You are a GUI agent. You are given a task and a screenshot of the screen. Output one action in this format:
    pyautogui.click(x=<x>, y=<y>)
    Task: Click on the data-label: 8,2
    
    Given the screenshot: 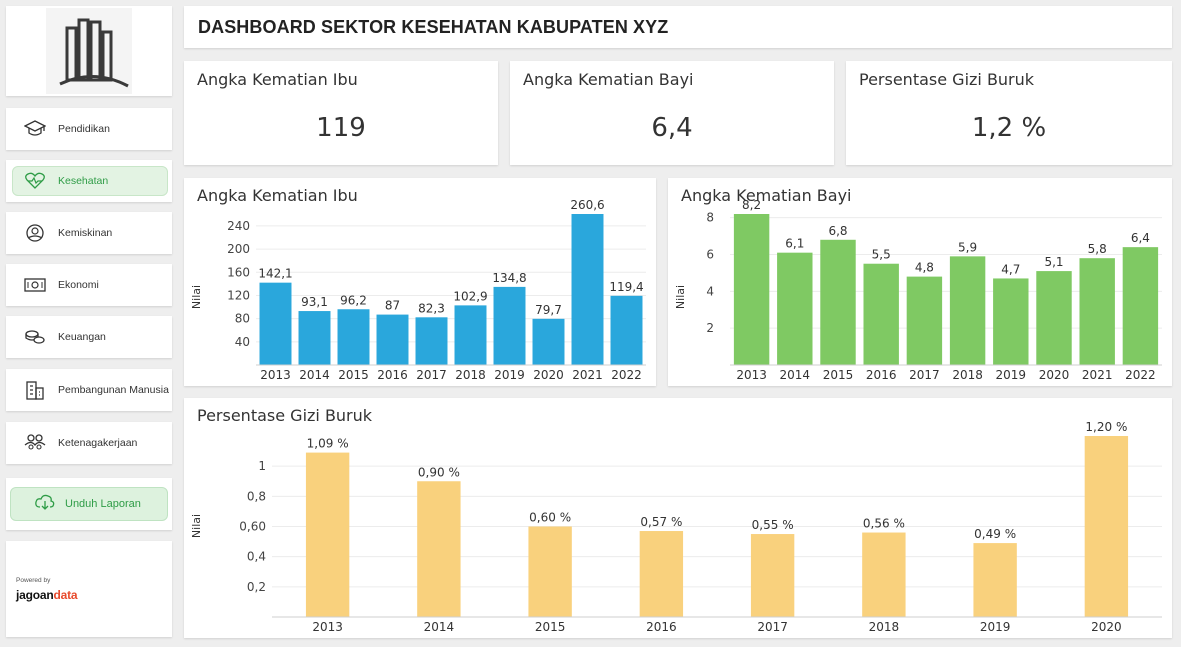 What is the action you would take?
    pyautogui.click(x=751, y=205)
    